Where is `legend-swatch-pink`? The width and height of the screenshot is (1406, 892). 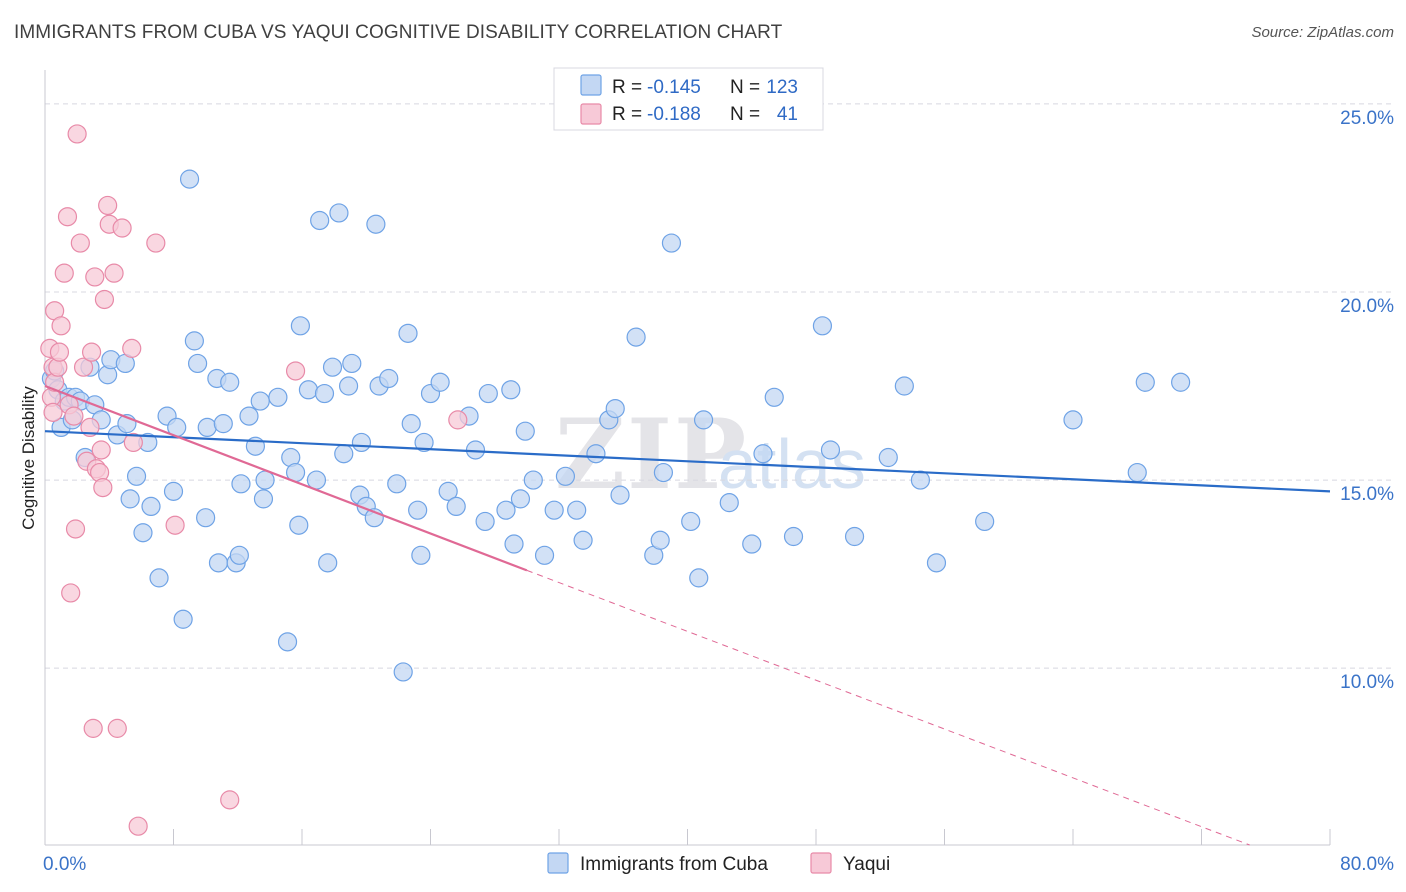 legend-swatch-pink is located at coordinates (591, 114).